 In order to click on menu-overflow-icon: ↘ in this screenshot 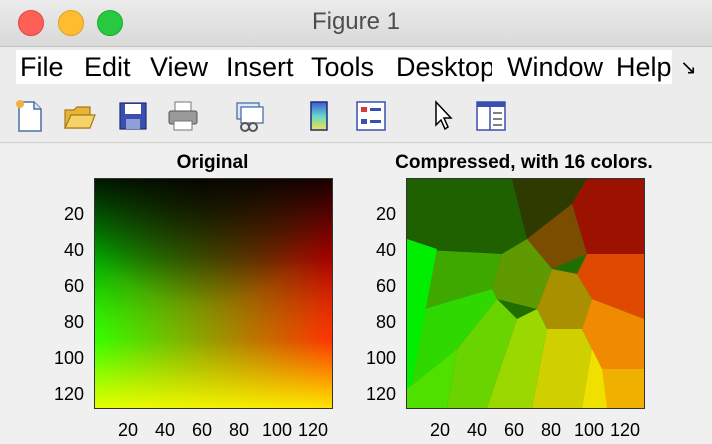, I will do `click(688, 68)`.